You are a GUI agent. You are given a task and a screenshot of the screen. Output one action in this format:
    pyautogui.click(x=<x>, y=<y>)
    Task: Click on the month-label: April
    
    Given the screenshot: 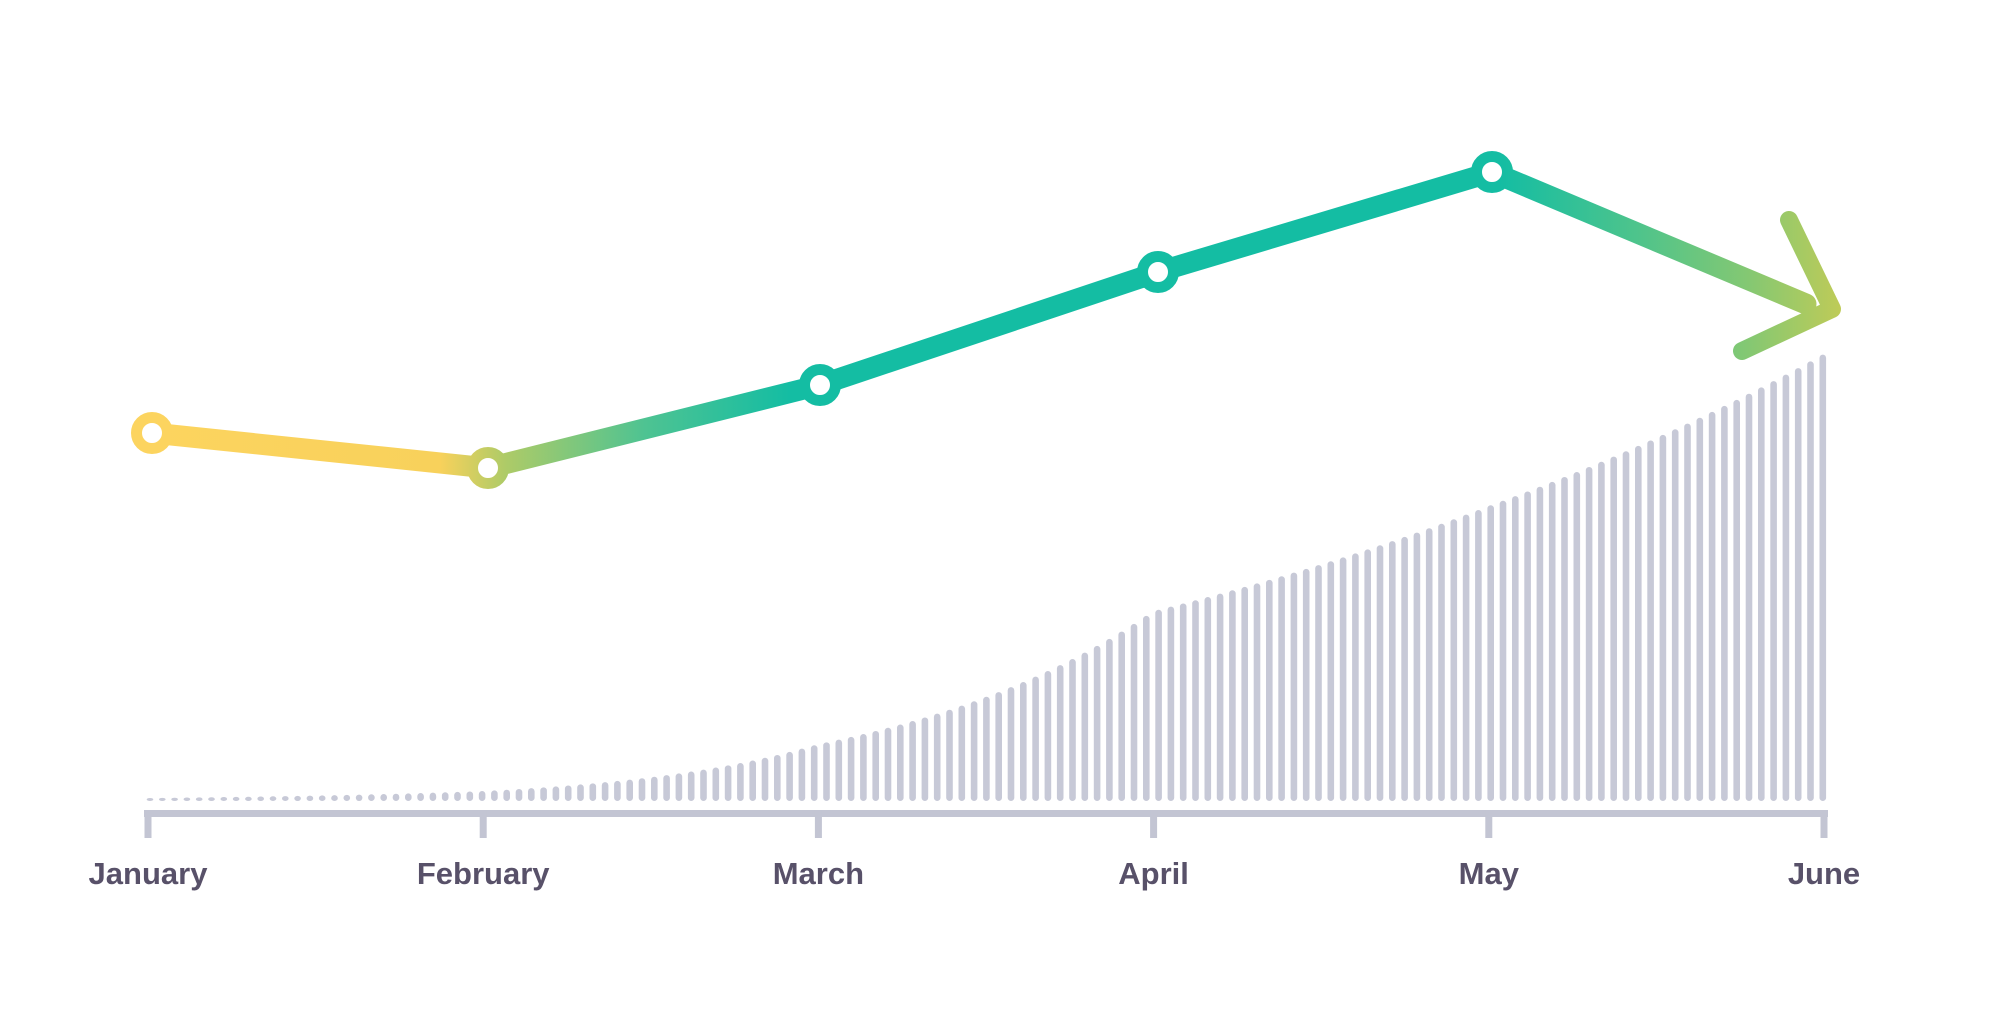 What is the action you would take?
    pyautogui.click(x=1153, y=873)
    